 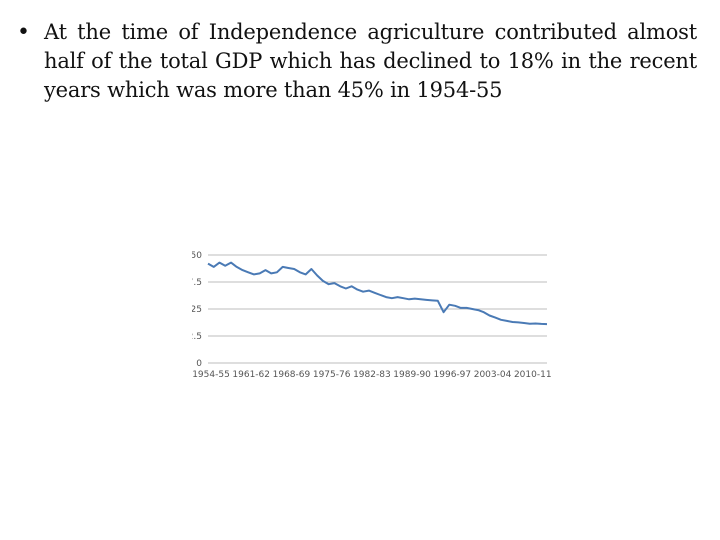 What do you see at coordinates (412, 375) in the screenshot?
I see `x-tick-label: 1989-90` at bounding box center [412, 375].